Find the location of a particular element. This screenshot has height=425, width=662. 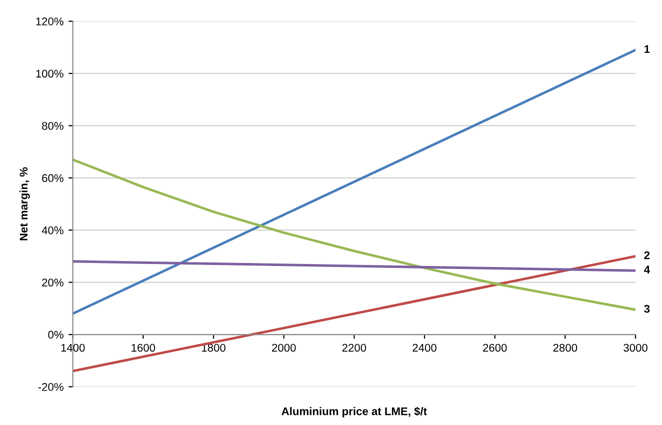

series-label: 3 is located at coordinates (647, 308).